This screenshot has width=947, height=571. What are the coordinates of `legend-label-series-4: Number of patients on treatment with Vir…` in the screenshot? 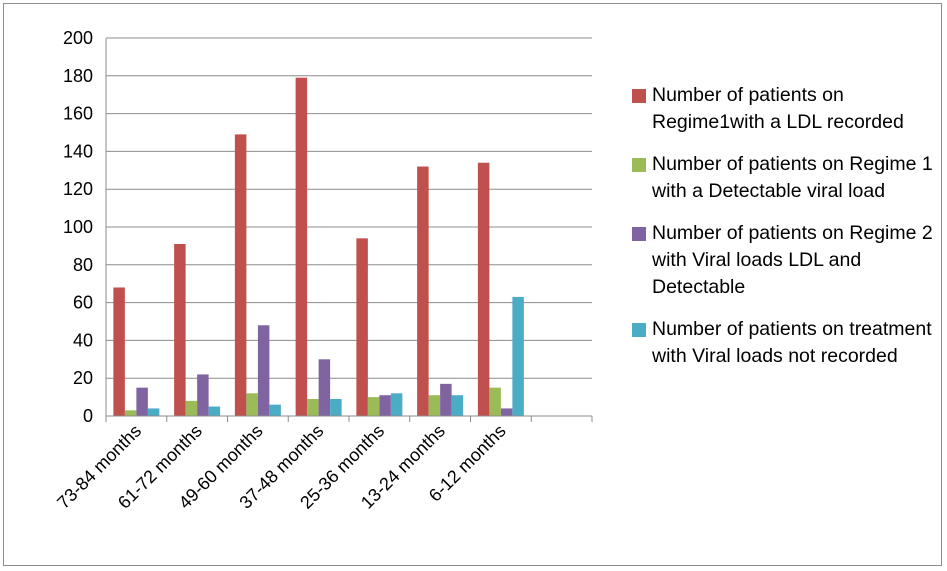 It's located at (792, 342).